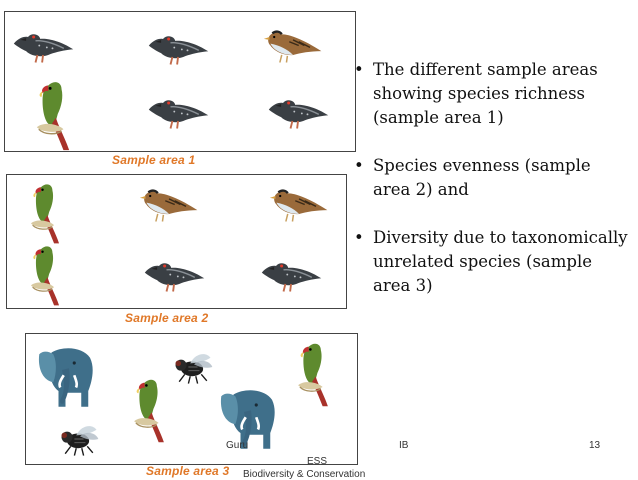 Image resolution: width=638 pixels, height=480 pixels. I want to click on footer-level: IB, so click(404, 445).